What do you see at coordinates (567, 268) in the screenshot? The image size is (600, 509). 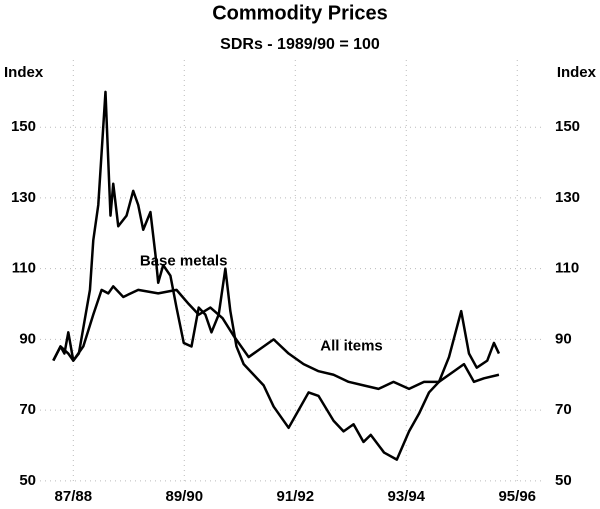 I see `y2-tick-label: 110` at bounding box center [567, 268].